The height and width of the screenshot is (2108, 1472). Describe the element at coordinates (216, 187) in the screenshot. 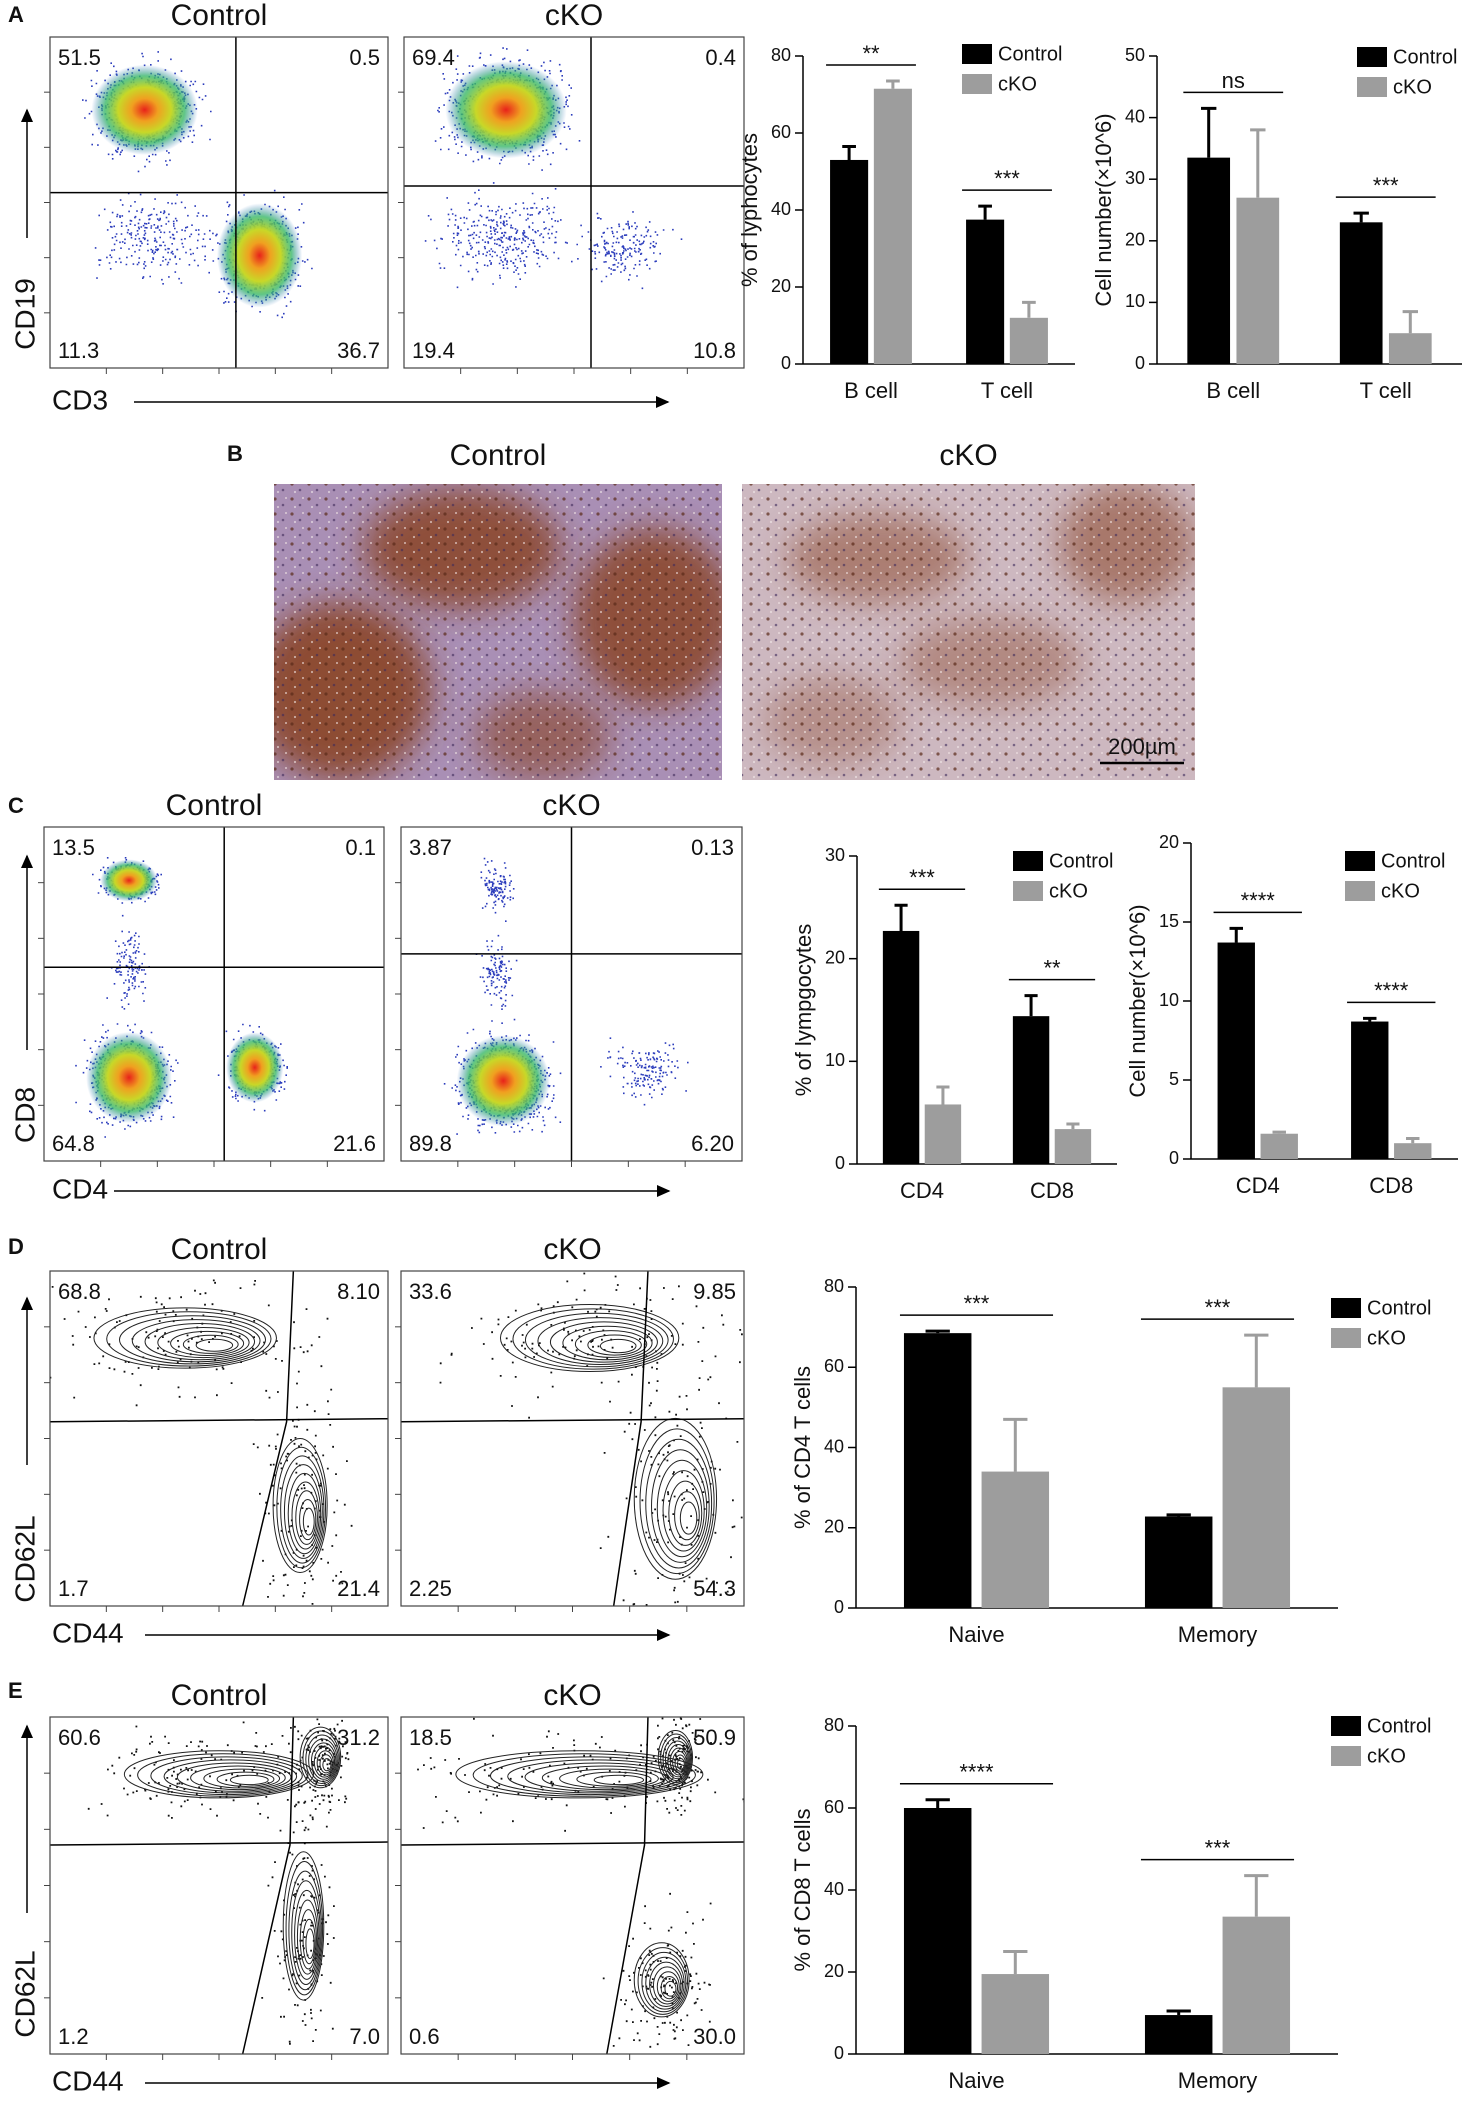

I see `flow-plot: Control 51.5 0.5 11.3 36.7` at that location.